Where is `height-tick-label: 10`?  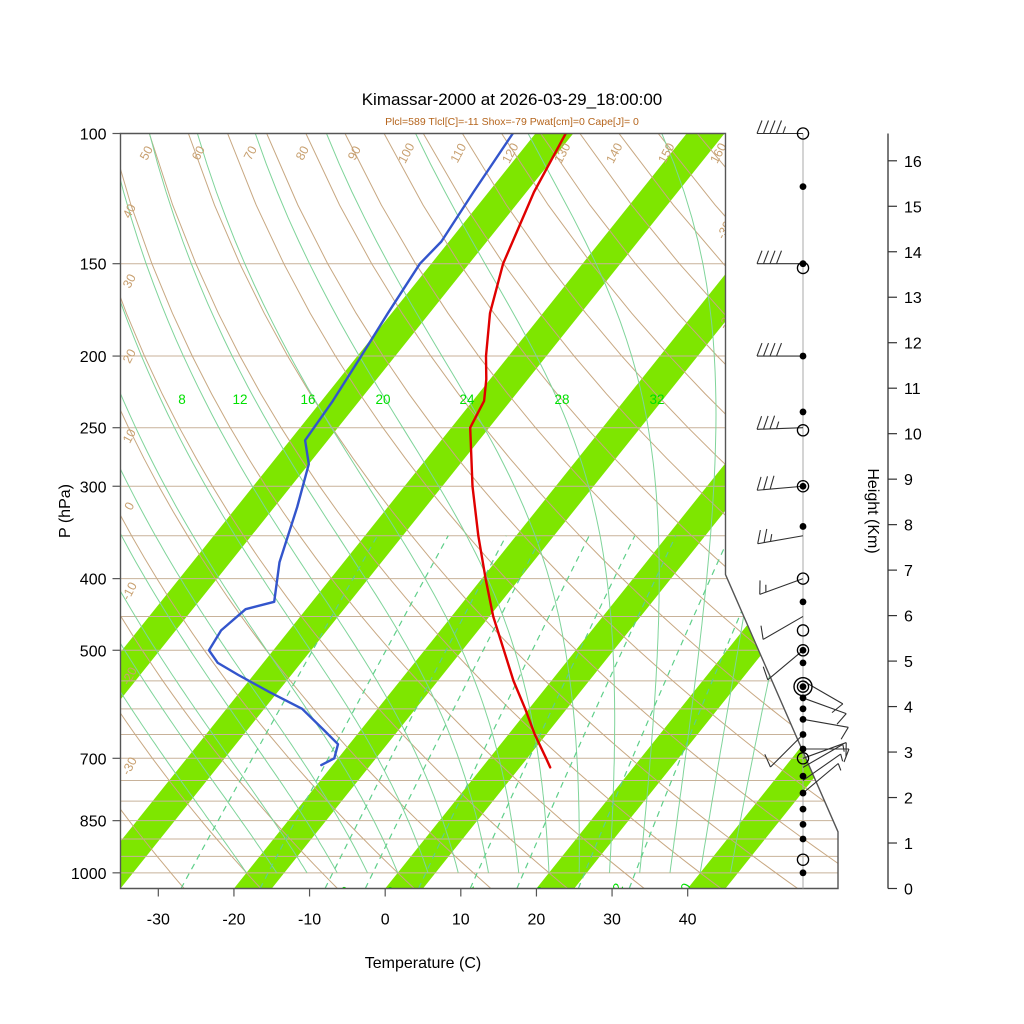 height-tick-label: 10 is located at coordinates (913, 435).